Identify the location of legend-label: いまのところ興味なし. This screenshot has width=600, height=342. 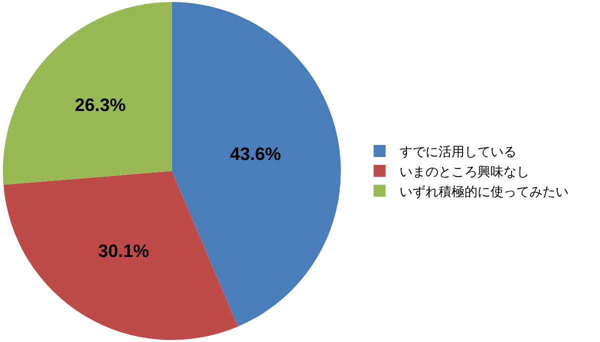
(465, 172).